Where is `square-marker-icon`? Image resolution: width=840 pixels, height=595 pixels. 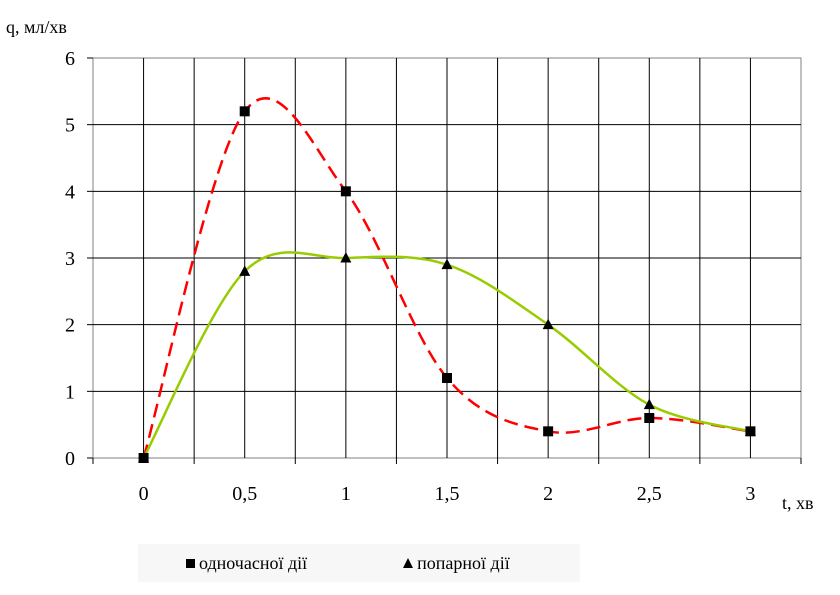 square-marker-icon is located at coordinates (190, 563).